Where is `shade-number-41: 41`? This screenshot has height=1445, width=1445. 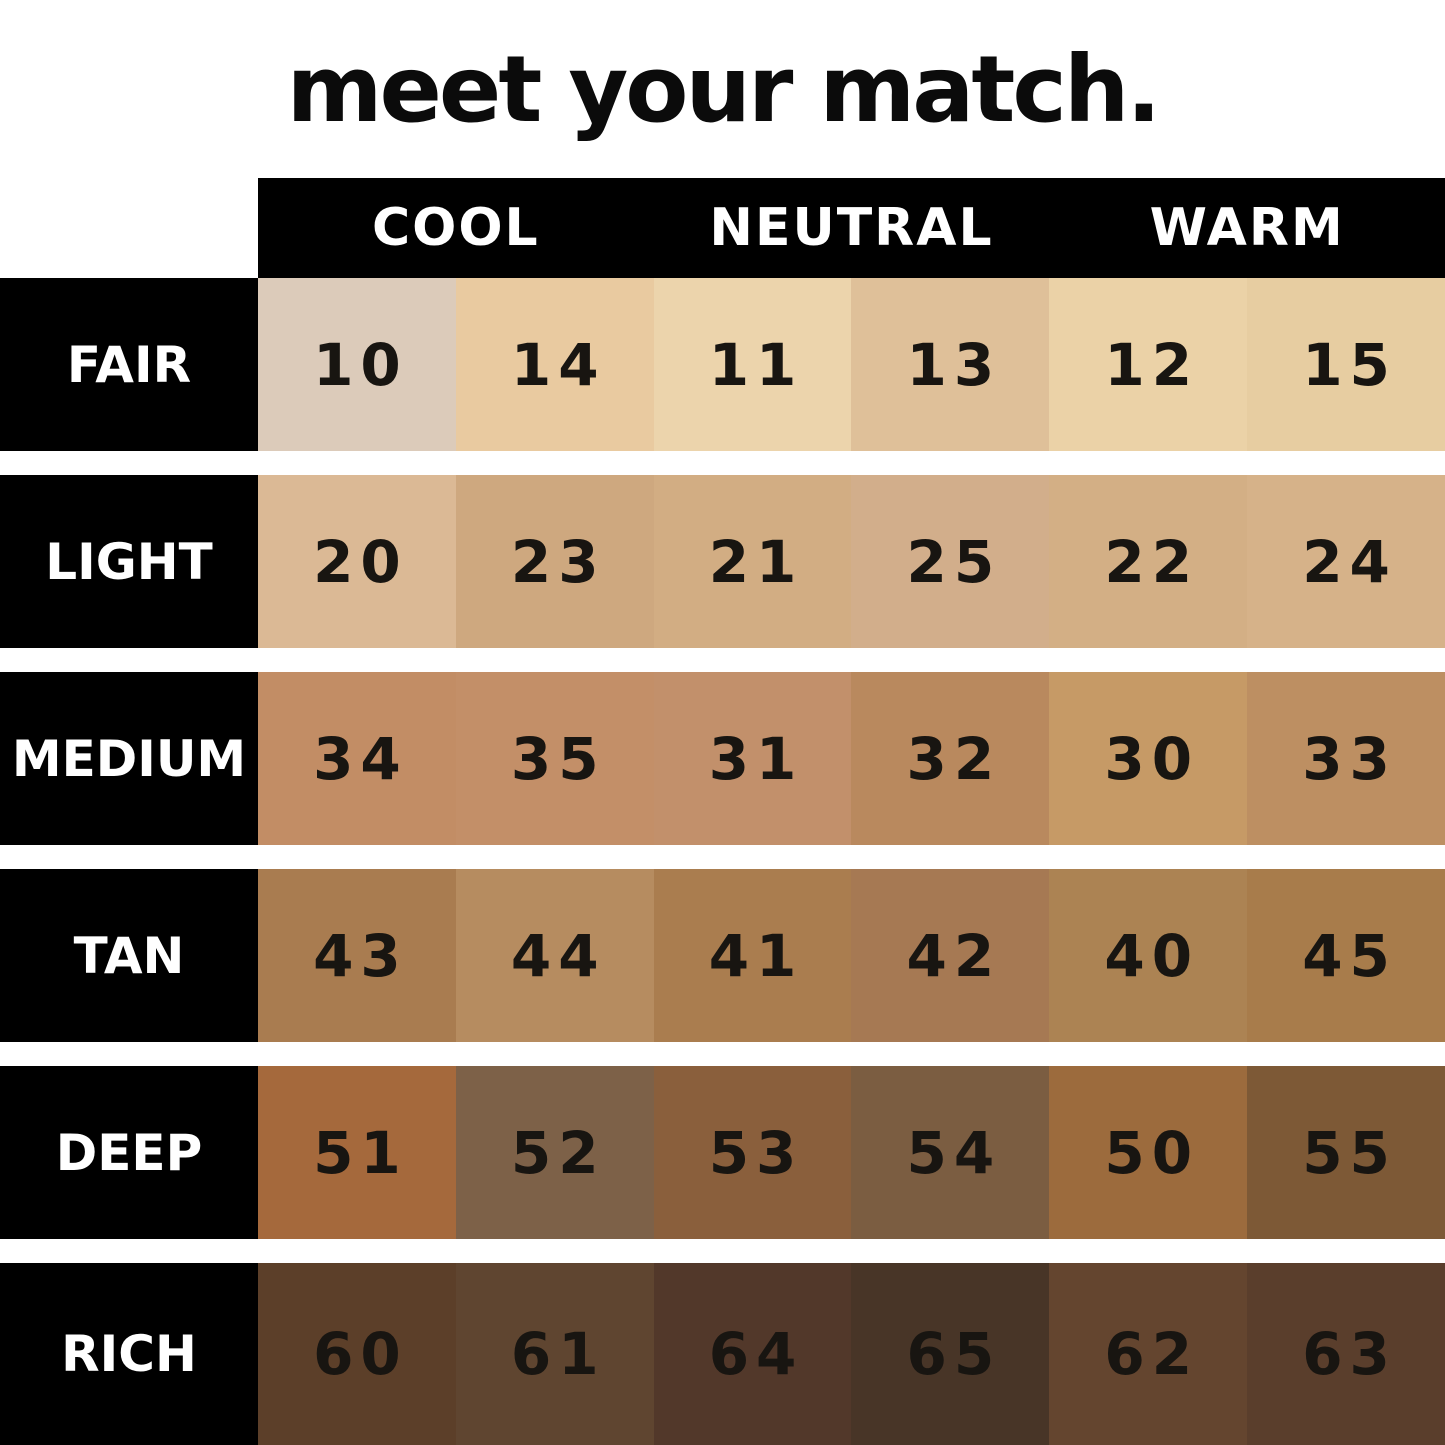 shade-number-41: 41 is located at coordinates (756, 955).